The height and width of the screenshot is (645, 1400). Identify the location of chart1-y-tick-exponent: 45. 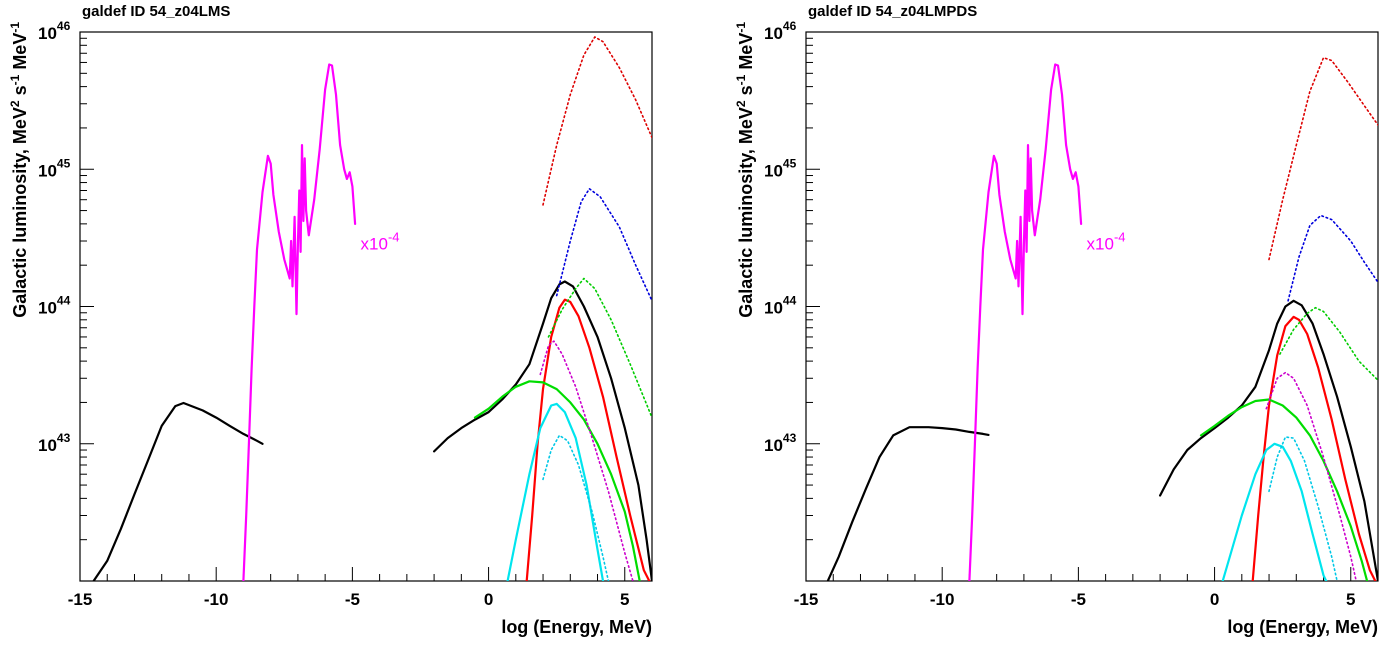
(64, 163).